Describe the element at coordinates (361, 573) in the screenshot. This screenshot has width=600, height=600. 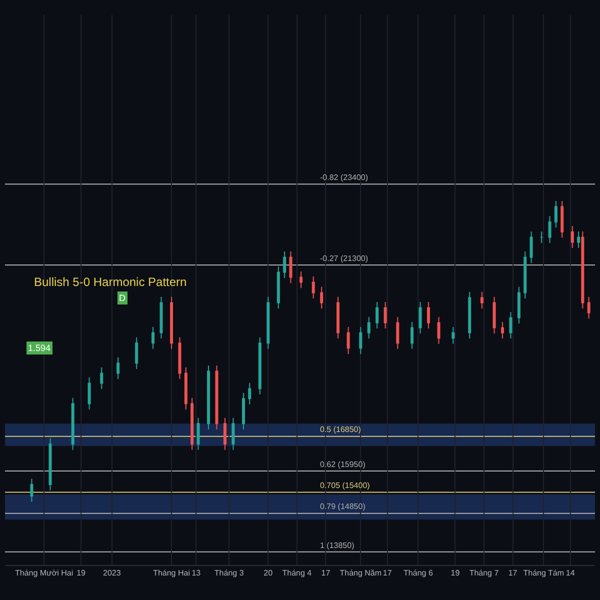
I see `x-tick-label: Tháng Năm` at that location.